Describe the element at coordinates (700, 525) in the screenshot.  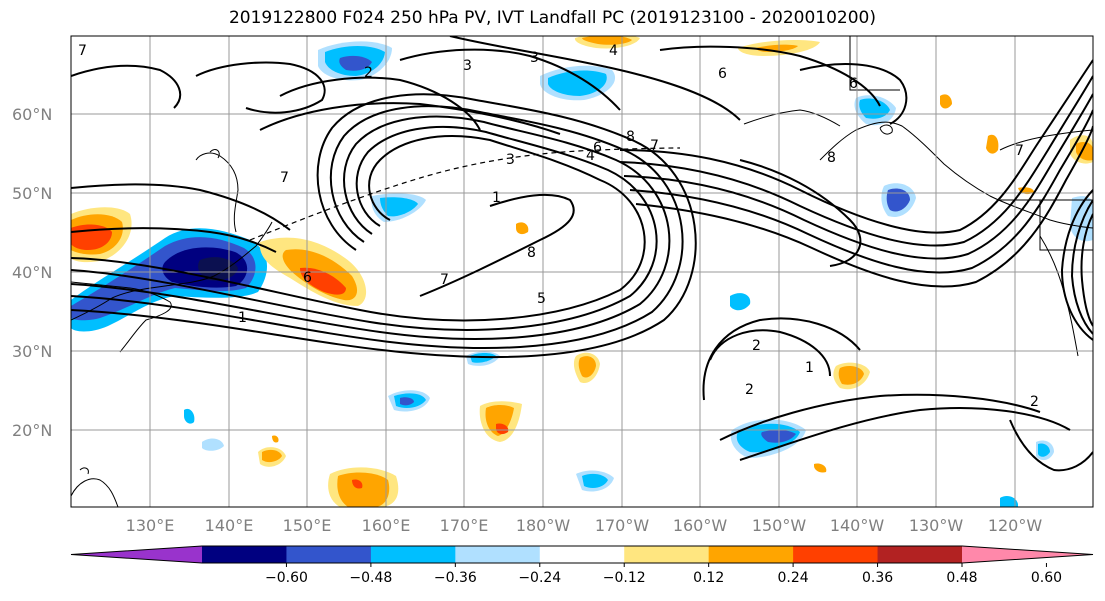
I see `lon-label: 160°W` at that location.